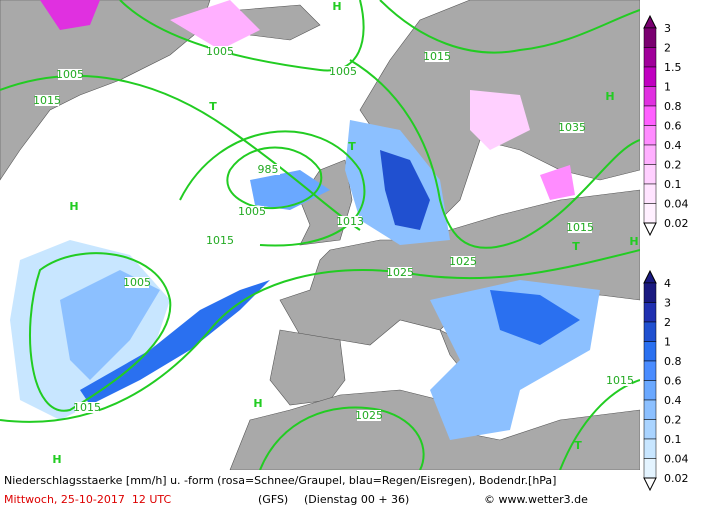  I want to click on isobar-label: 1013, so click(350, 221).